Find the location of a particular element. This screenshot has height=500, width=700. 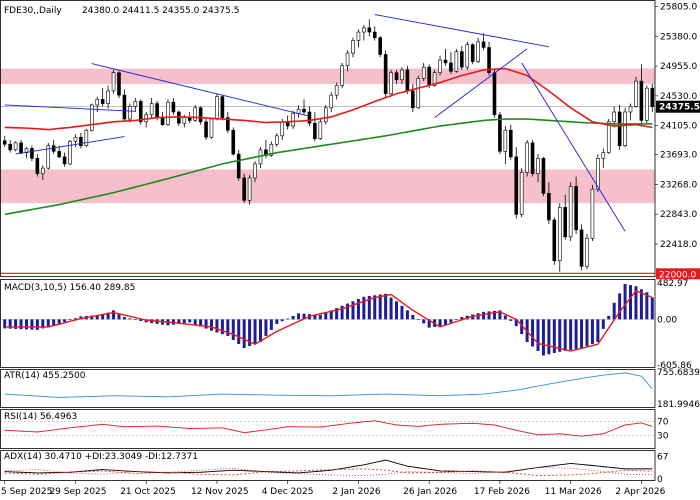

atr-line is located at coordinates (328, 385).